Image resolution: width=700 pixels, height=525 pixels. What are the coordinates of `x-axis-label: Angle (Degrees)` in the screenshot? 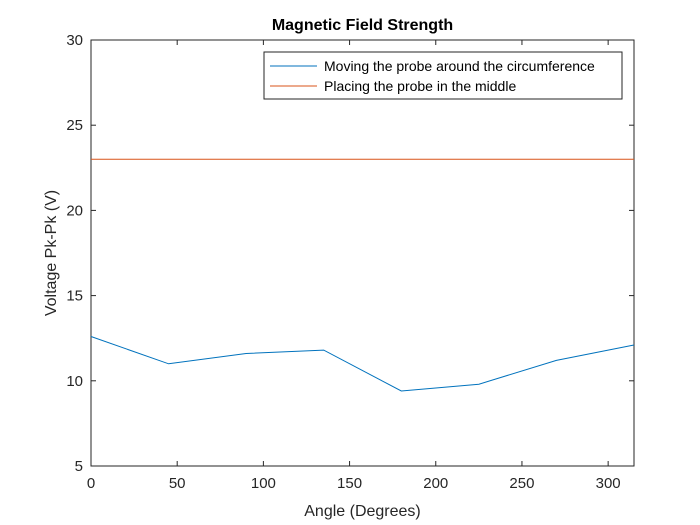 It's located at (362, 511).